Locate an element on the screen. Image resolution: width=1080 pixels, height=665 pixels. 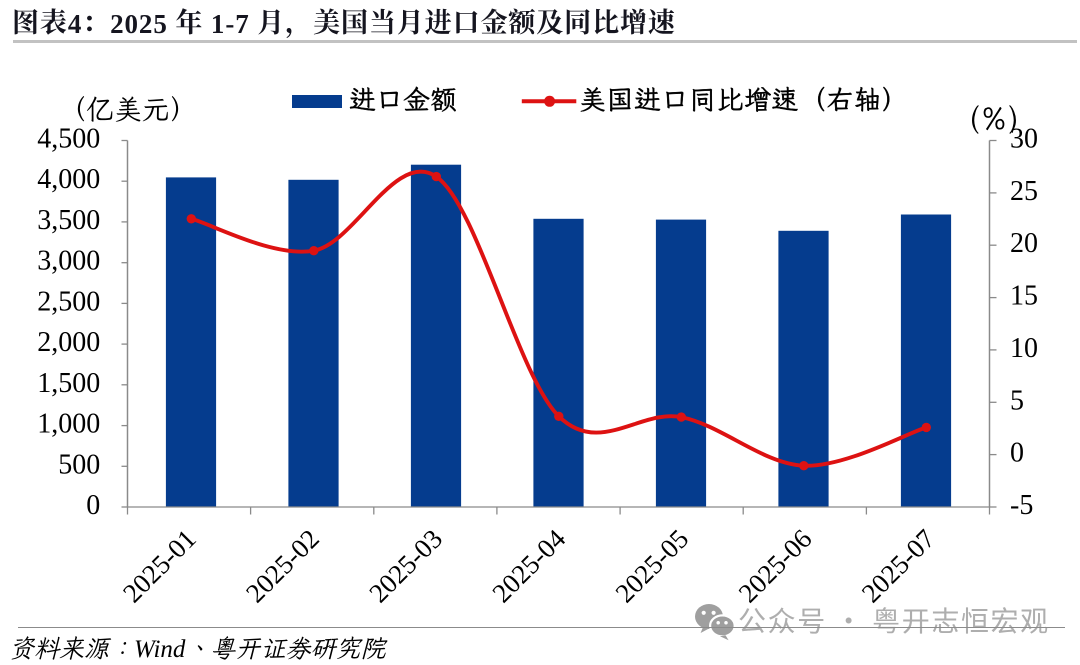
svg-text: 2025-07 is located at coordinates (898, 566).